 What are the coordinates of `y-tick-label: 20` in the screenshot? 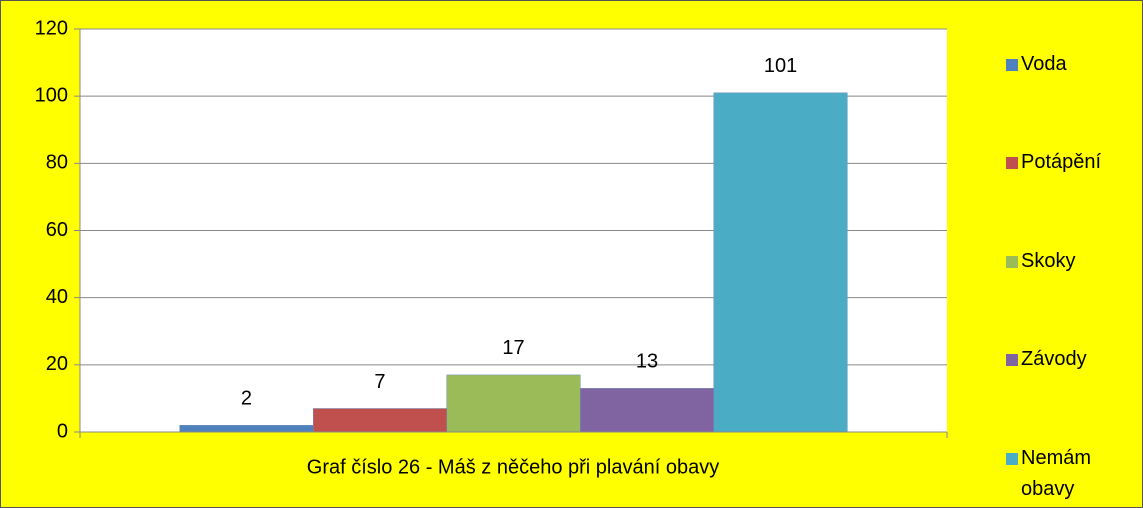 It's located at (57, 364).